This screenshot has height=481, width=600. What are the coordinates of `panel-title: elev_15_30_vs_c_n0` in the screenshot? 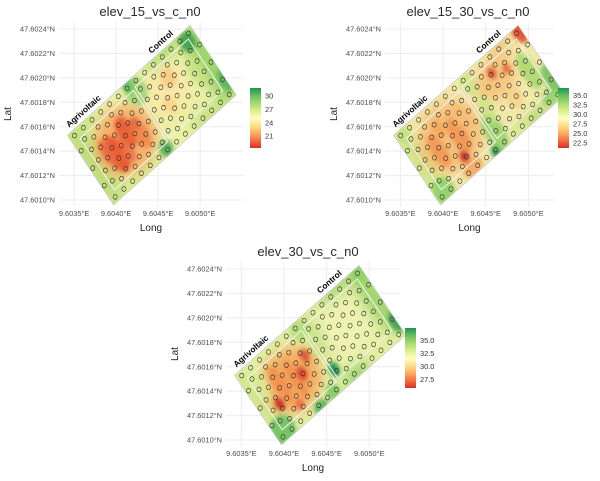 It's located at (468, 11).